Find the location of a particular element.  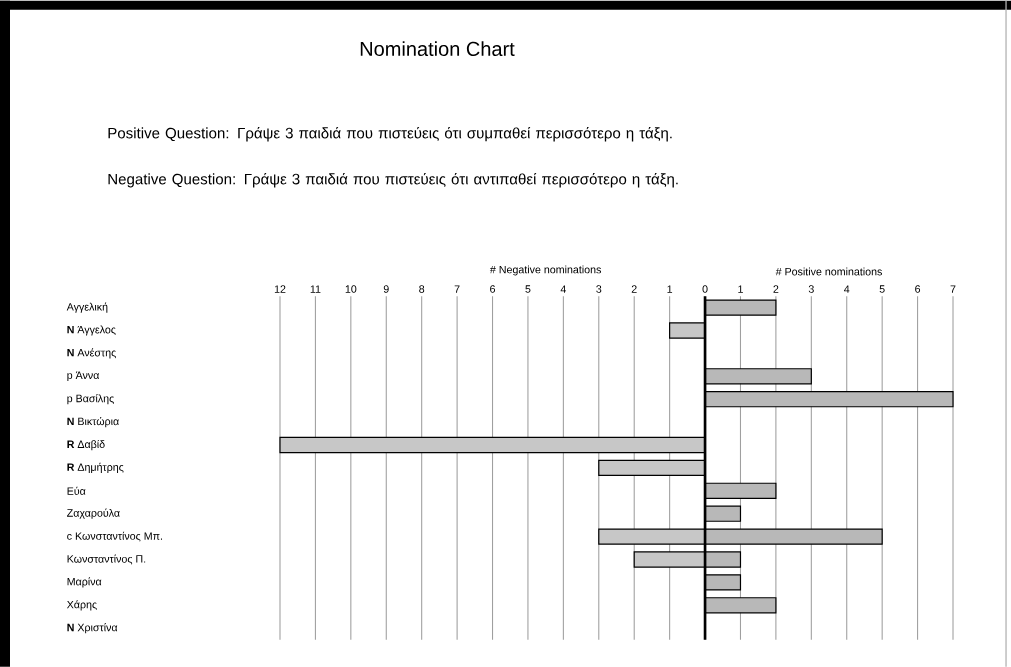

y-tick-label: p Άννα is located at coordinates (83, 376).